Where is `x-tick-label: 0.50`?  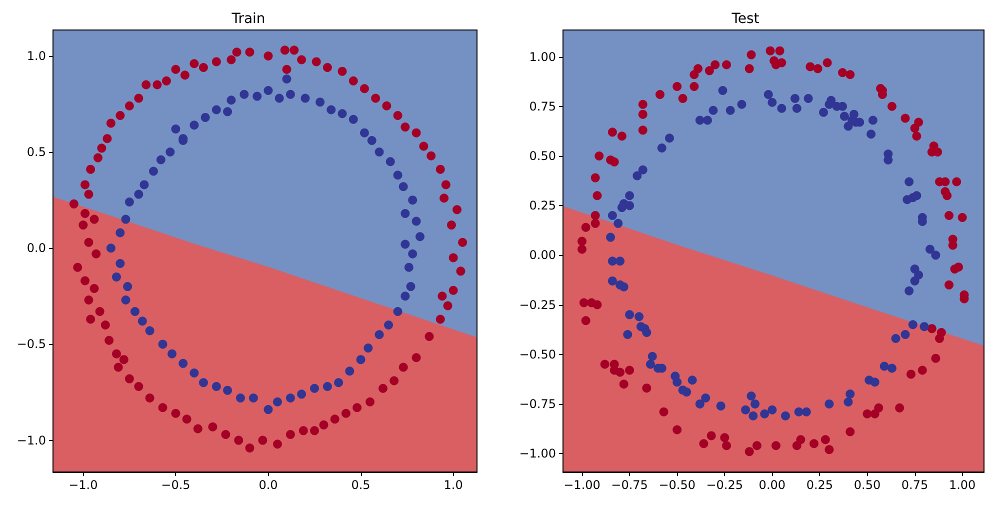 x-tick-label: 0.50 is located at coordinates (866, 485).